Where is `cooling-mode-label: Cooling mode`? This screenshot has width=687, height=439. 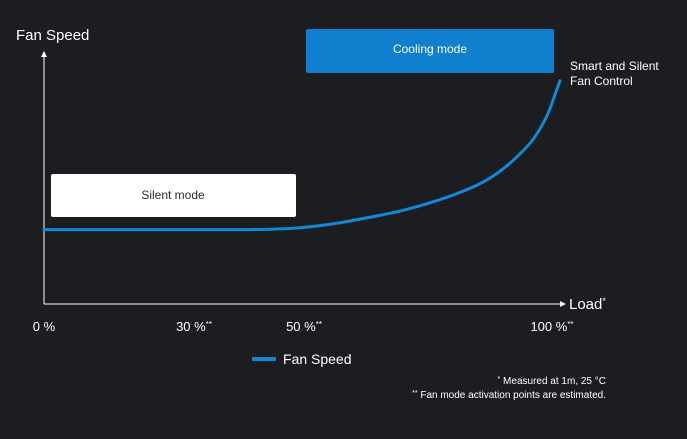
cooling-mode-label: Cooling mode is located at coordinates (430, 49).